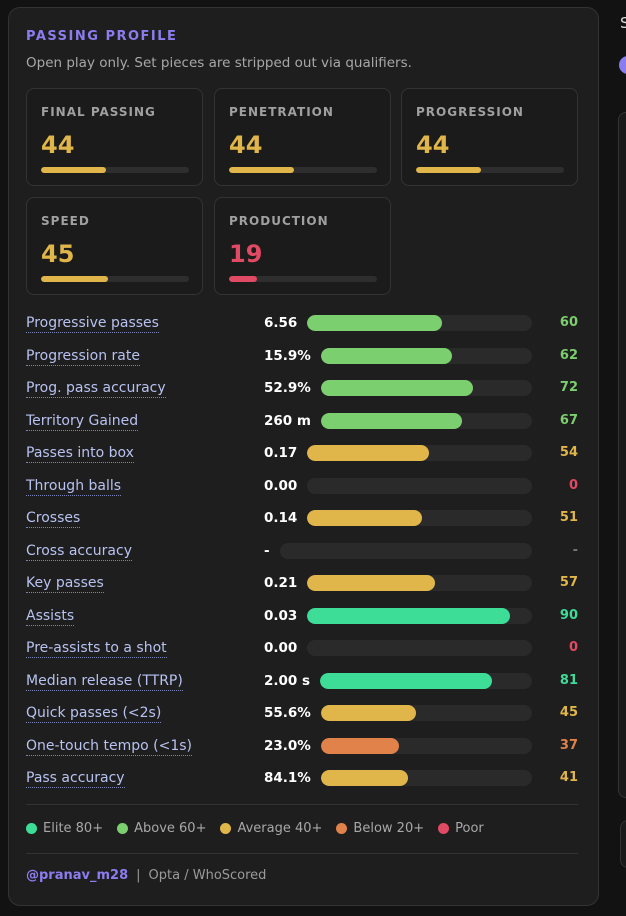  What do you see at coordinates (65, 584) in the screenshot?
I see `metric-label: Key passes` at bounding box center [65, 584].